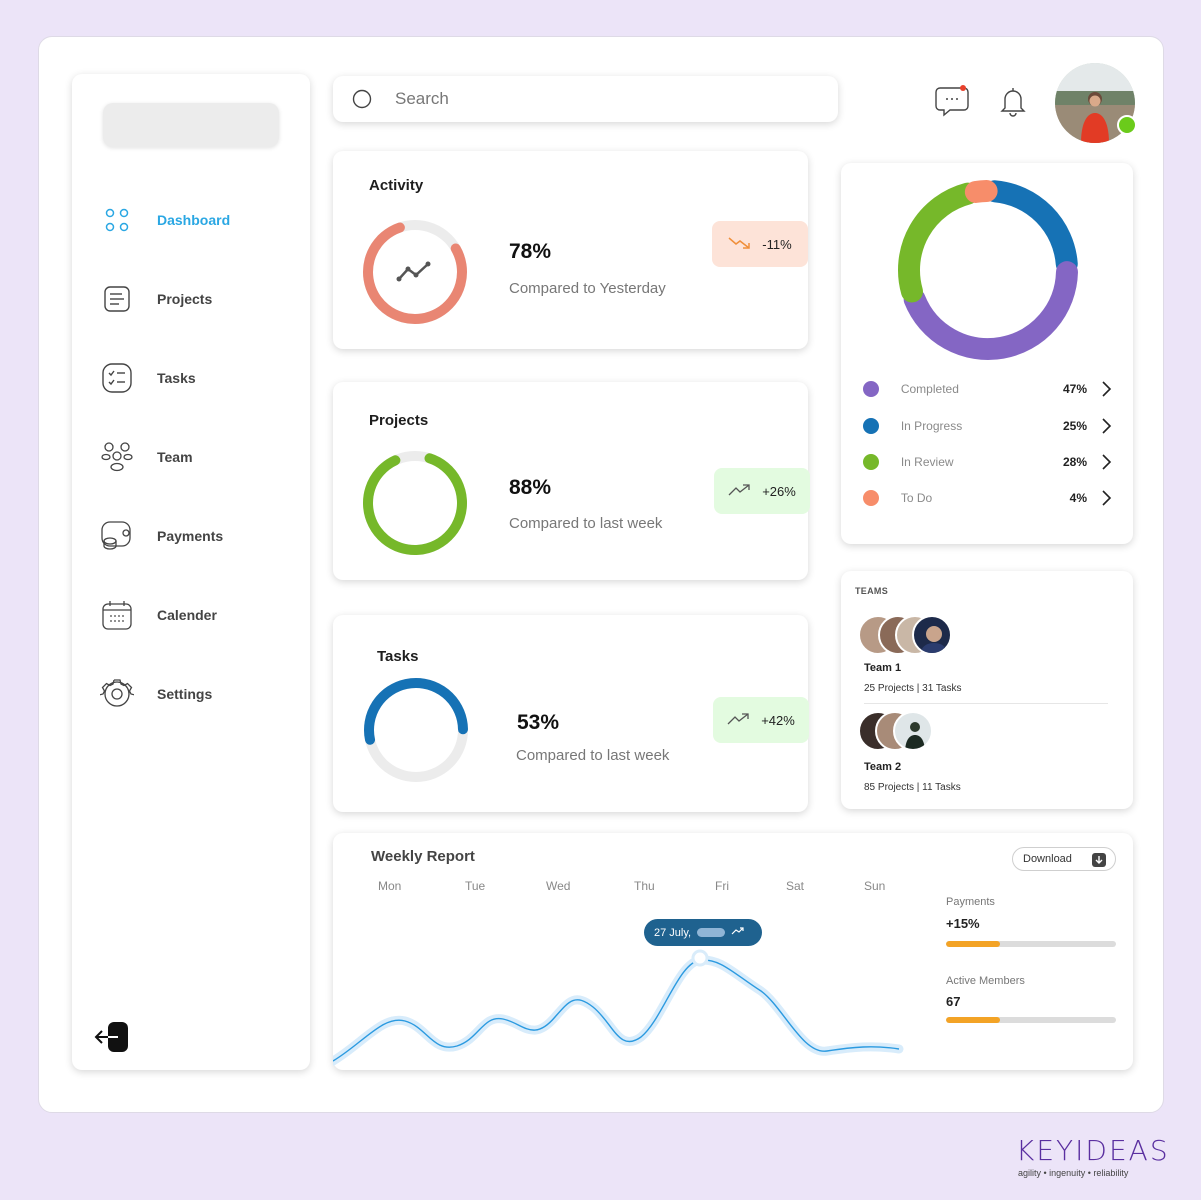  Describe the element at coordinates (593, 755) in the screenshot. I see `tasks-subtitle: Compared to last week` at that location.